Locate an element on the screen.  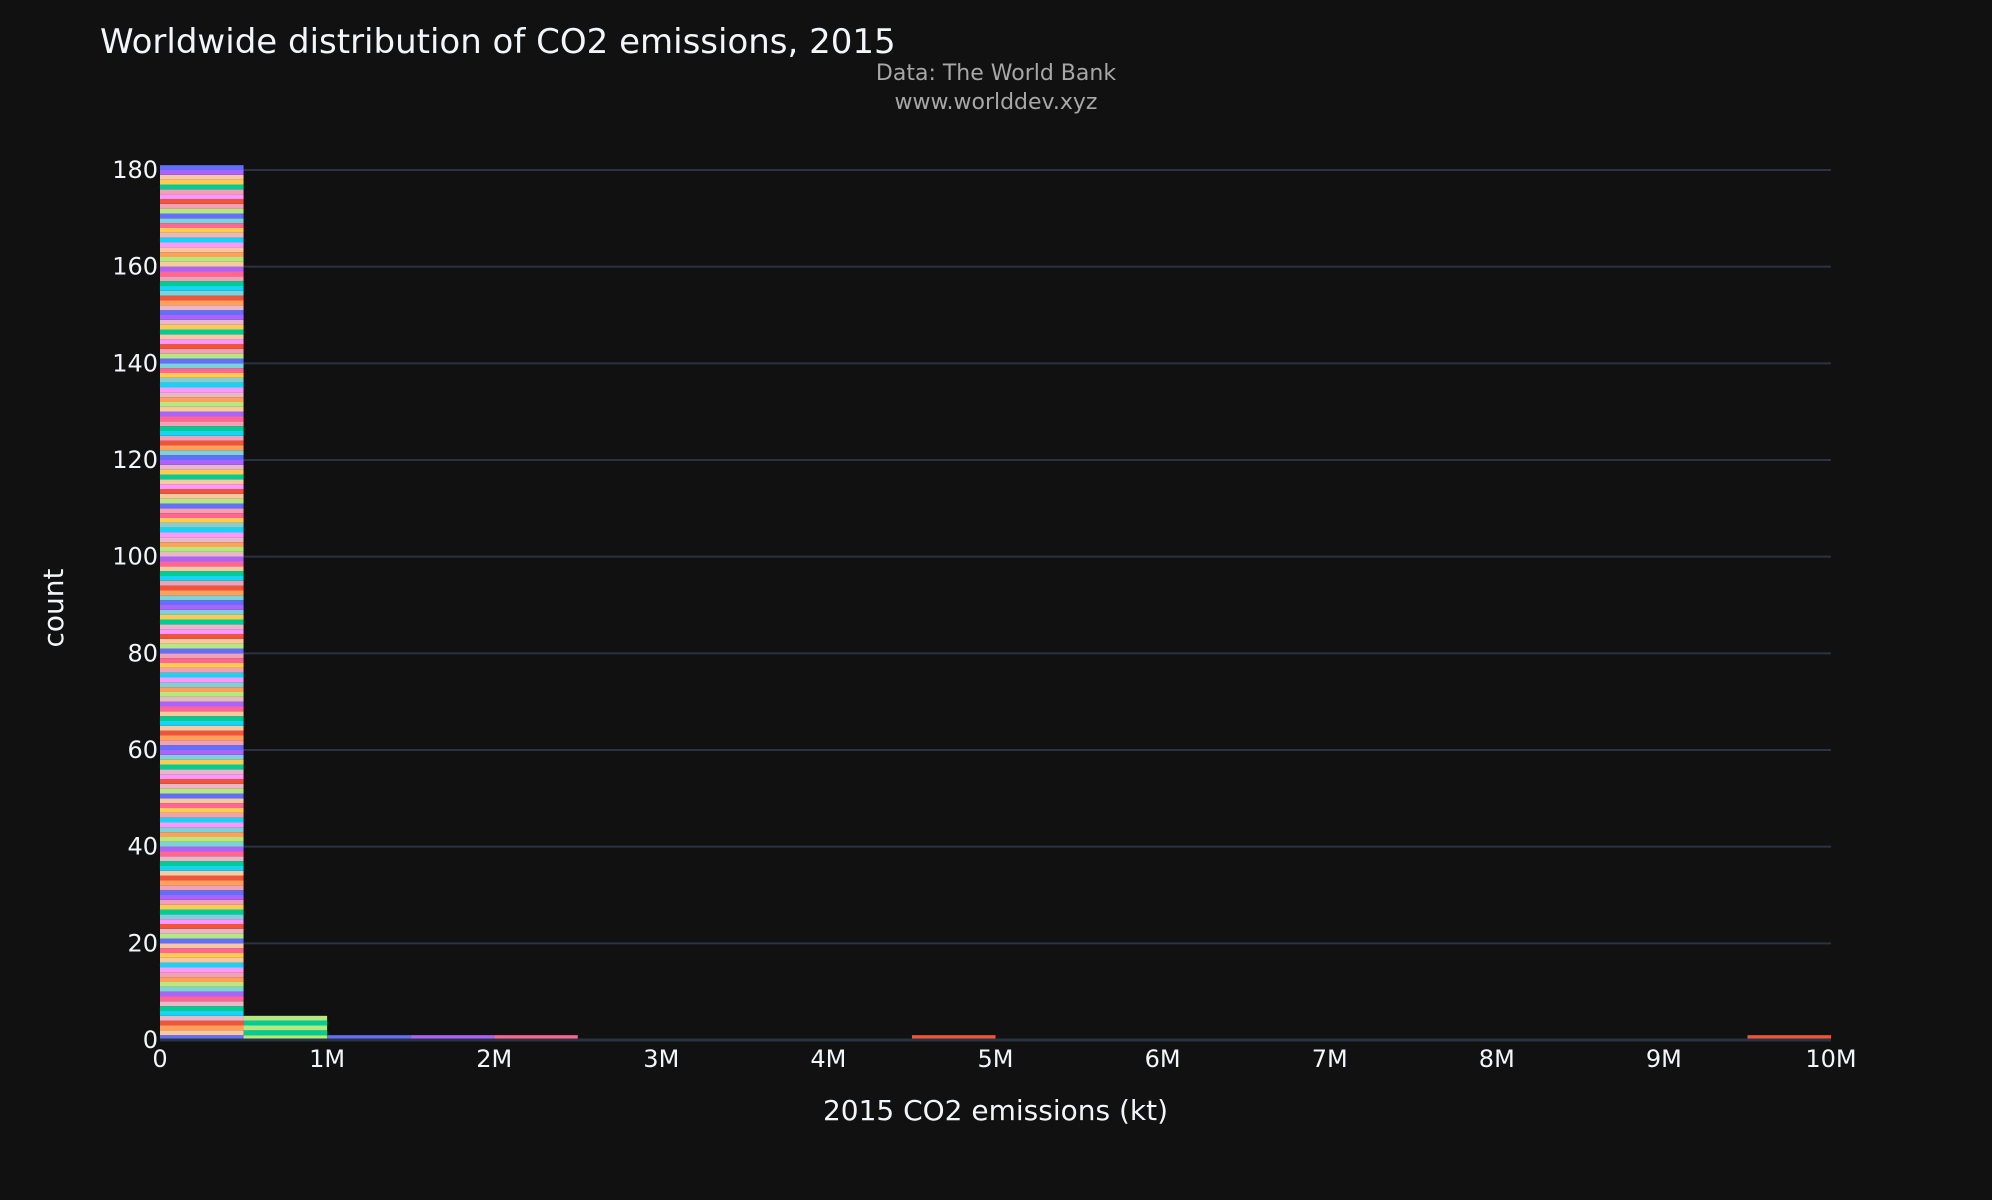
x-axis-title: 2015 CO2 emissions (kt) is located at coordinates (995, 1110).